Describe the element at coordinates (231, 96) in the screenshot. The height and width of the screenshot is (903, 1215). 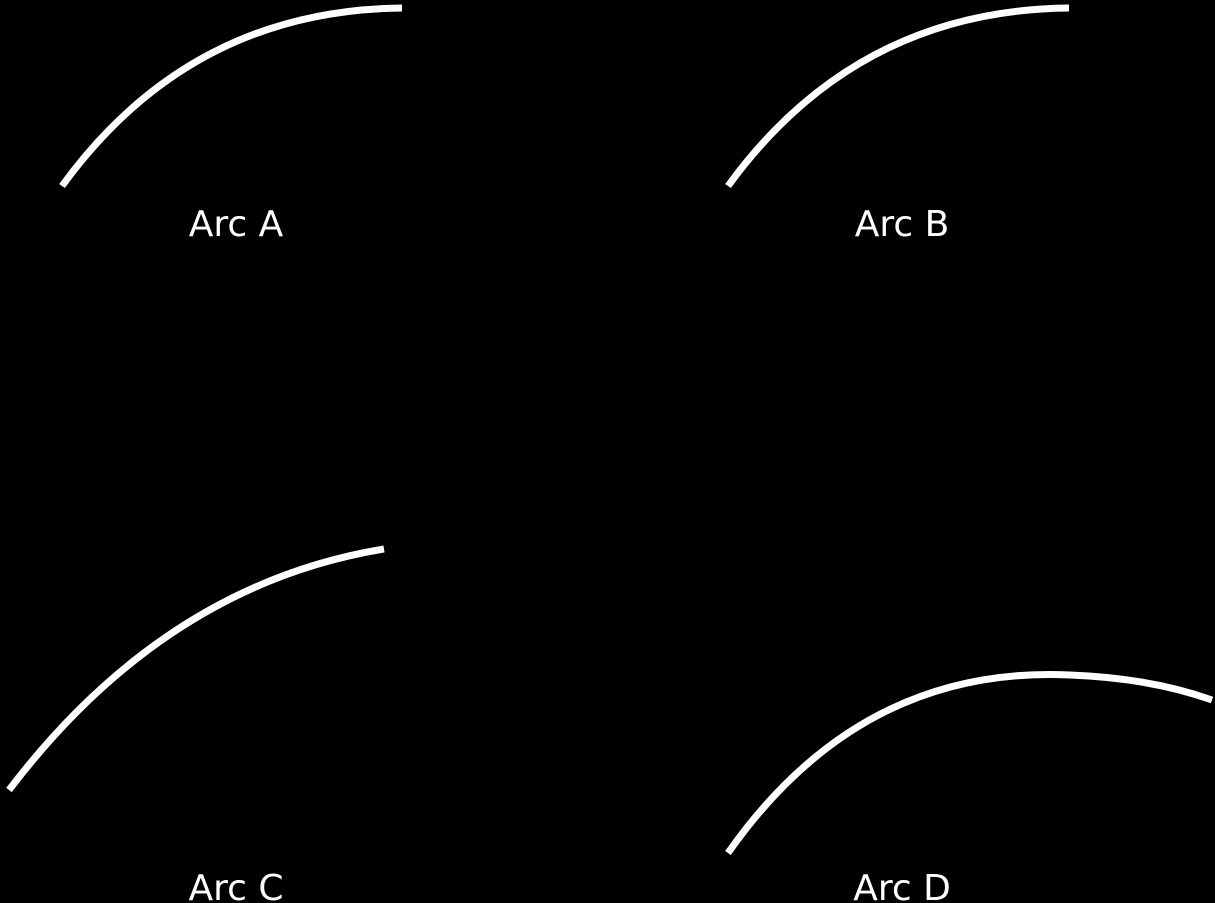
I see `arc-a-curve` at that location.